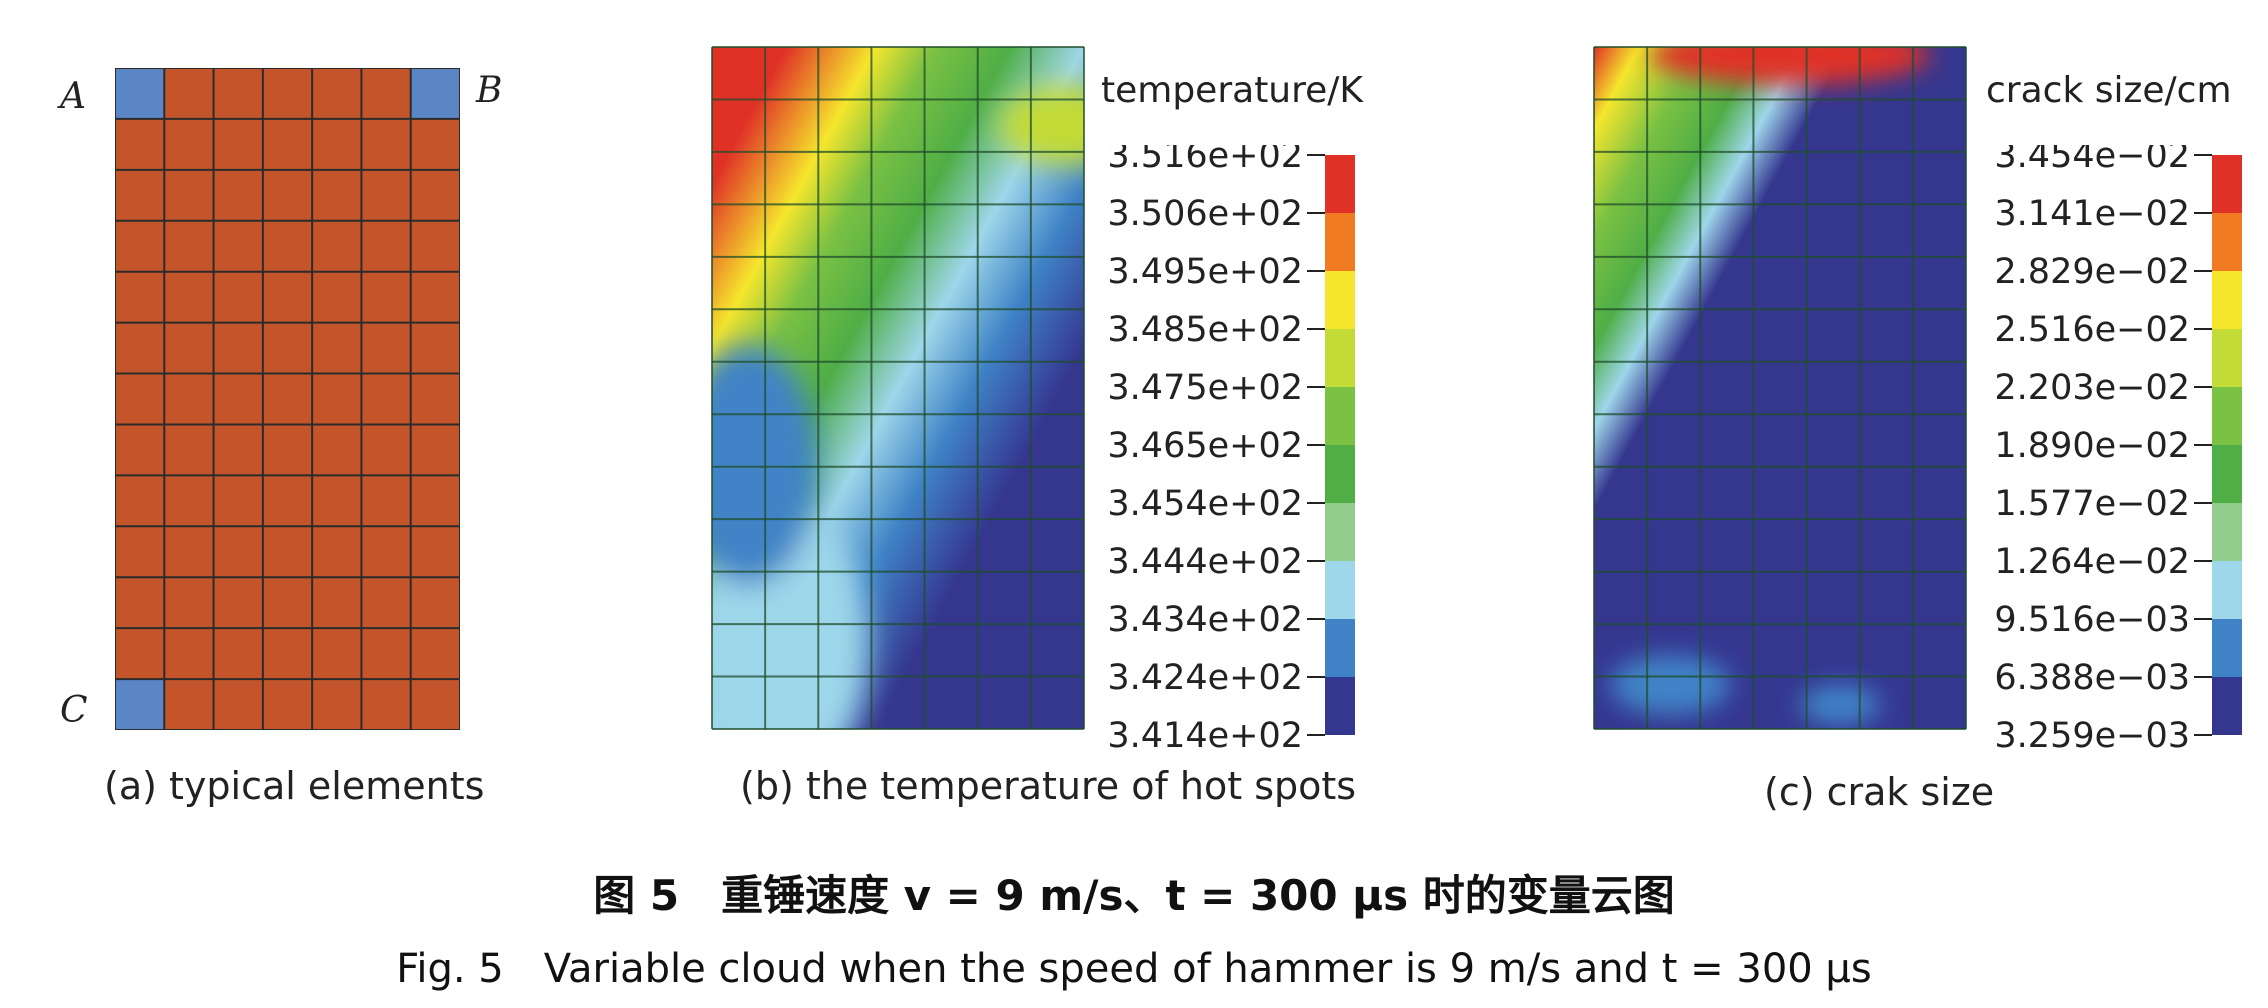 The image size is (2268, 1008). I want to click on legend-tick-label: 2.516e−02, so click(2092, 330).